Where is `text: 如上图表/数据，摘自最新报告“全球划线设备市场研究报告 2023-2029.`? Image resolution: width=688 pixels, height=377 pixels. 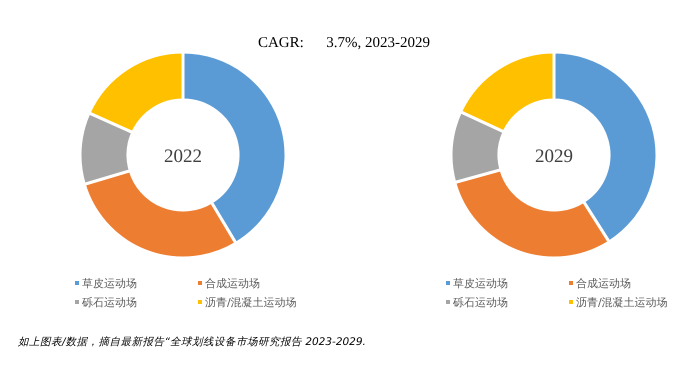 text: 如上图表/数据，摘自最新报告“全球划线设备市场研究报告 2023-2029. is located at coordinates (191, 342).